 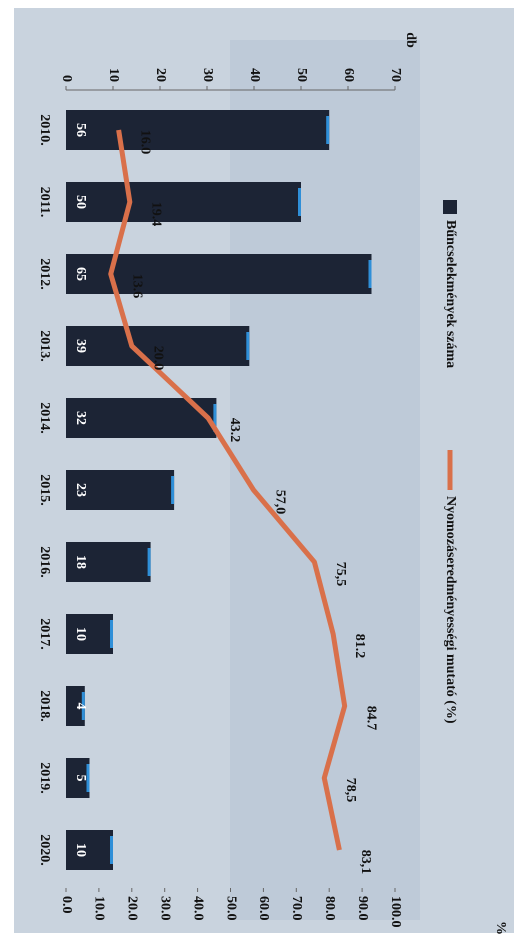 What do you see at coordinates (230, 908) in the screenshot?
I see `y2-tick-label: 50.0` at bounding box center [230, 908].